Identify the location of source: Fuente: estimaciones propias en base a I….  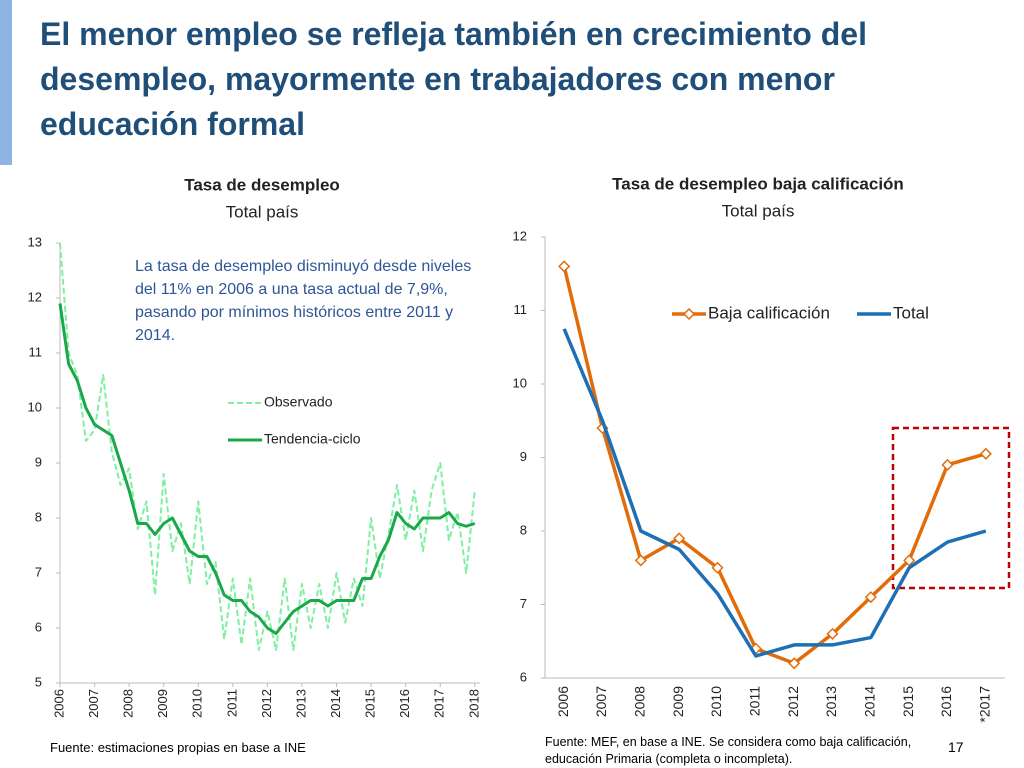
(178, 747).